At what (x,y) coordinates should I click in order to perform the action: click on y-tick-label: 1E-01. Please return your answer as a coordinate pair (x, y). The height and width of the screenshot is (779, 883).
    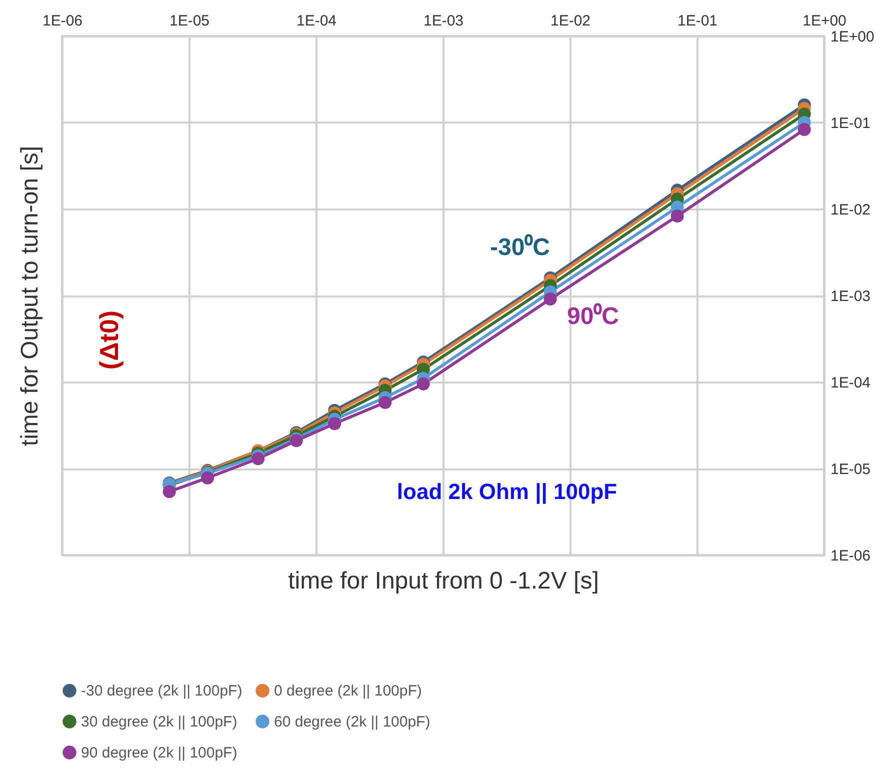
    Looking at the image, I should click on (850, 123).